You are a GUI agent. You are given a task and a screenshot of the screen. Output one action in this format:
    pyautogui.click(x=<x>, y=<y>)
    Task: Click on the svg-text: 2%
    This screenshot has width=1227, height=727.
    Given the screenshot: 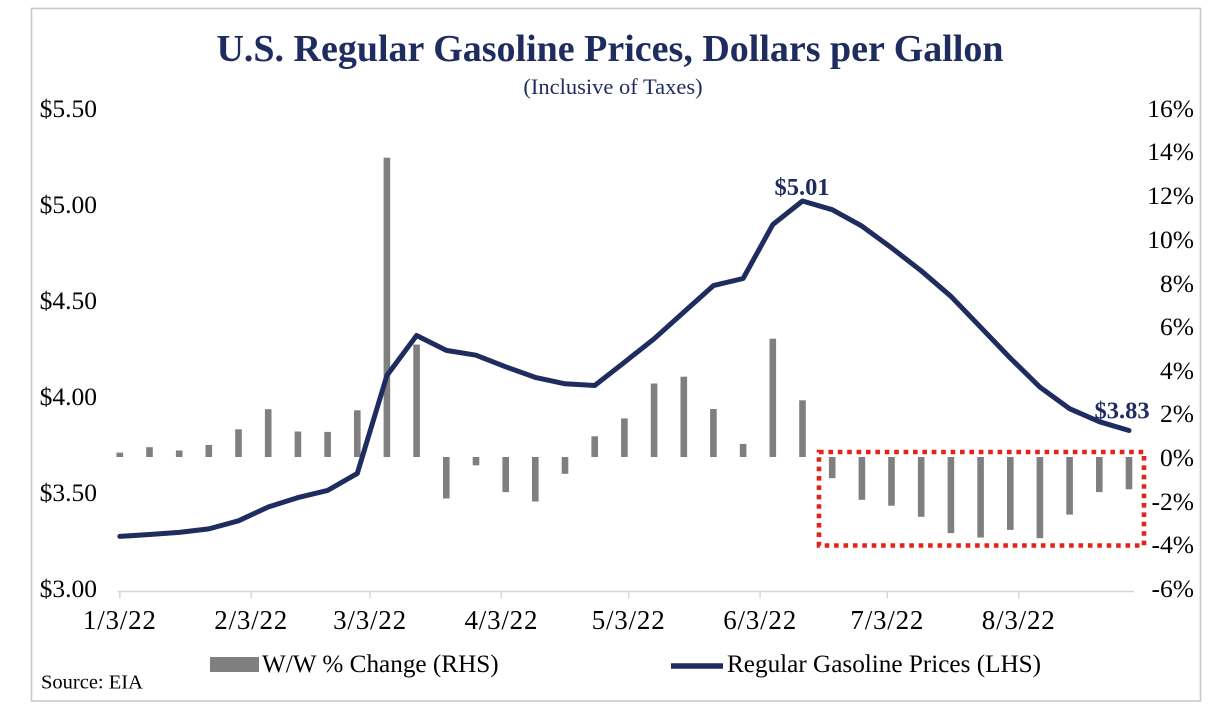 What is the action you would take?
    pyautogui.click(x=1177, y=413)
    